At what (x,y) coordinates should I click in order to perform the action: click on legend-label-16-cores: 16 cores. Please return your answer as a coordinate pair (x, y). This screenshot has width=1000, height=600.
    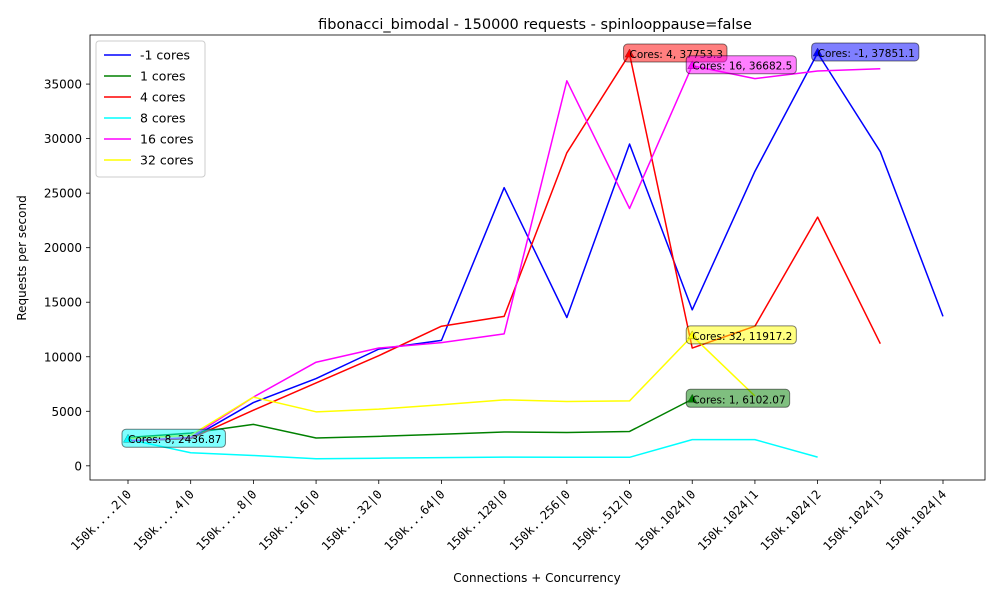
    Looking at the image, I should click on (166, 139).